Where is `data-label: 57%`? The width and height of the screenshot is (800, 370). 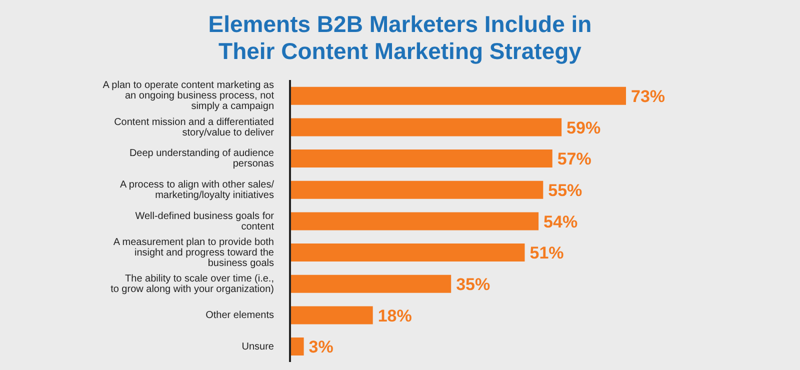
data-label: 57% is located at coordinates (574, 159).